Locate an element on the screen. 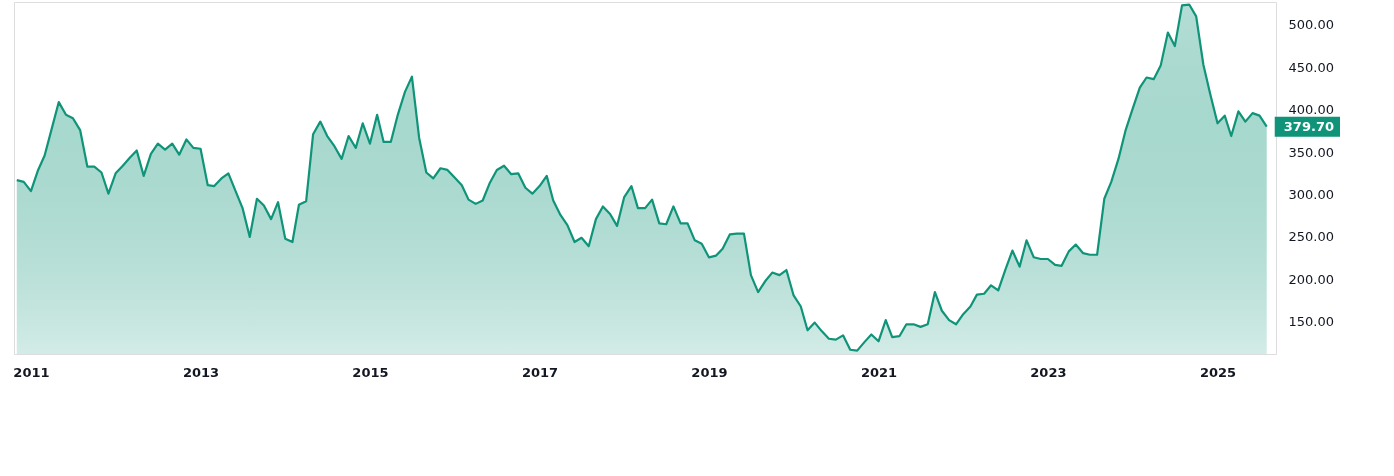  y-tick-label: 500.00 is located at coordinates (1311, 25).